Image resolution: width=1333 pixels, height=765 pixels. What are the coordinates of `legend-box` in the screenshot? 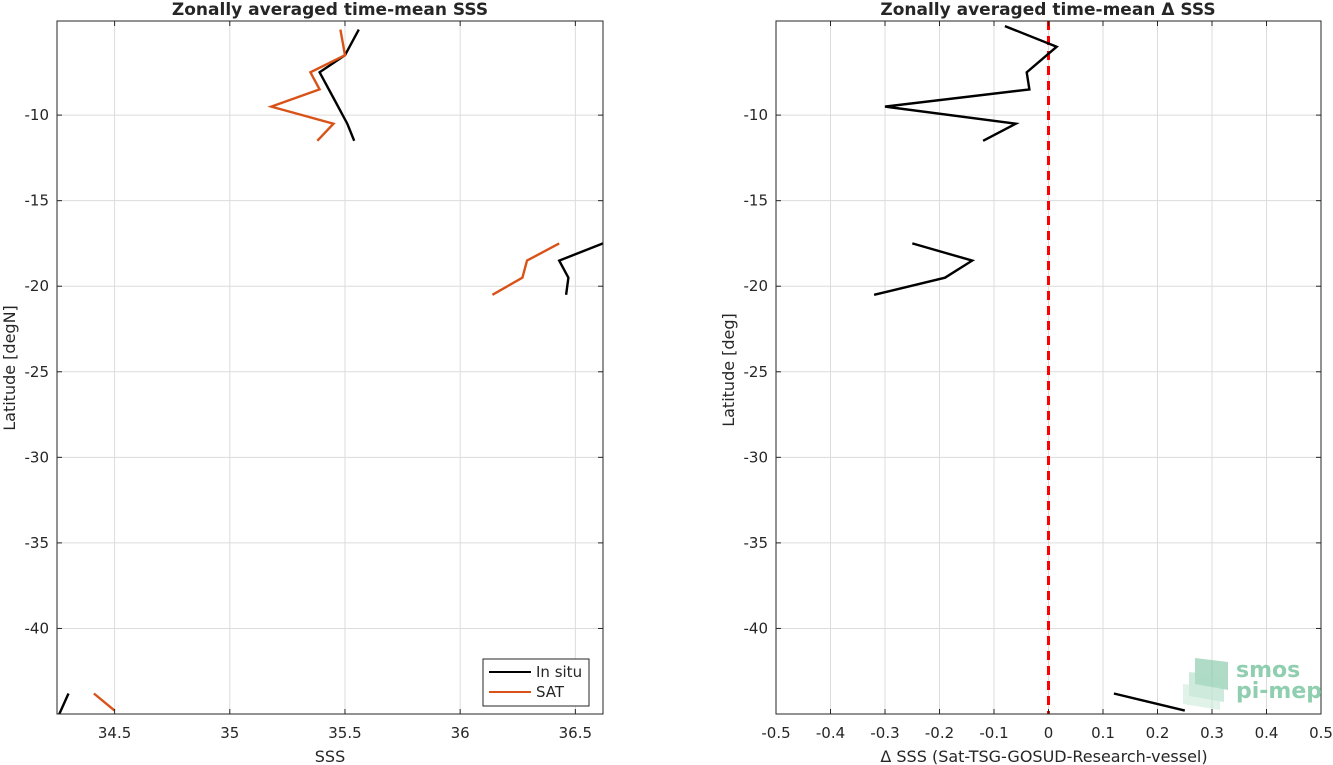 It's located at (536, 682).